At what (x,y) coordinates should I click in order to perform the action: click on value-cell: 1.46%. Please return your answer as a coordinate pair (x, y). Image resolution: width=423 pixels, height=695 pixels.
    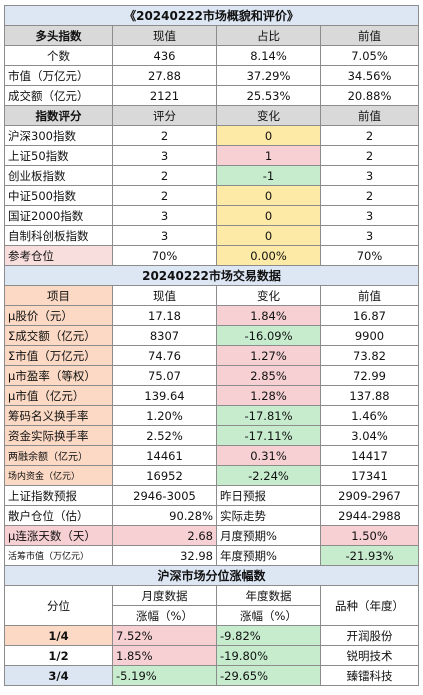
    Looking at the image, I should click on (369, 415).